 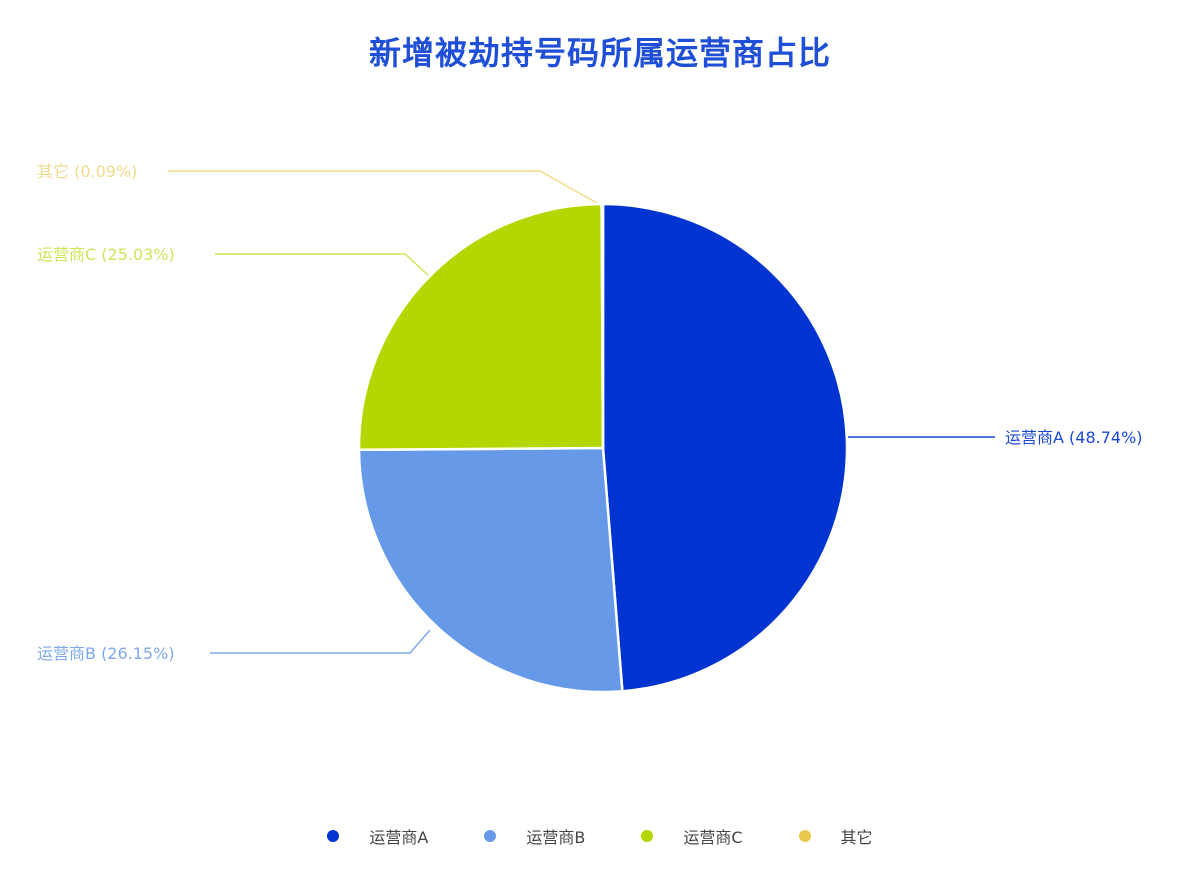 I want to click on legend-item-c: 运营商C, so click(x=692, y=836).